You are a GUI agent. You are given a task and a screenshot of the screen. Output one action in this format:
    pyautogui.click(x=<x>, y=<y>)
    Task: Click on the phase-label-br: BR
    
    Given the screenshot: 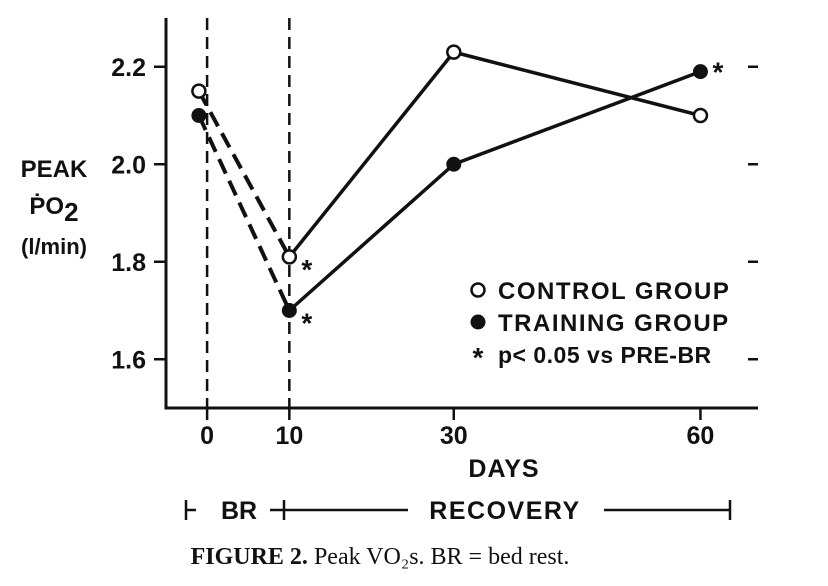 What is the action you would take?
    pyautogui.click(x=239, y=511)
    